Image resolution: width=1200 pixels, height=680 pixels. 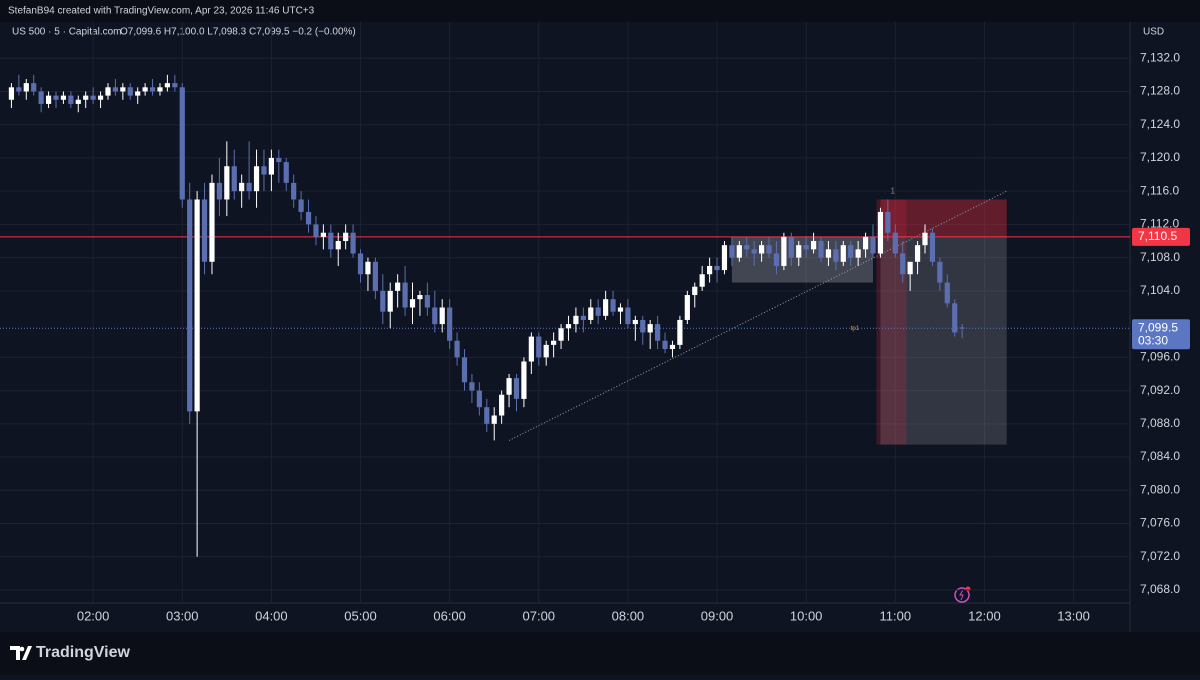 I want to click on x-tick-label: 04:00, so click(x=271, y=615).